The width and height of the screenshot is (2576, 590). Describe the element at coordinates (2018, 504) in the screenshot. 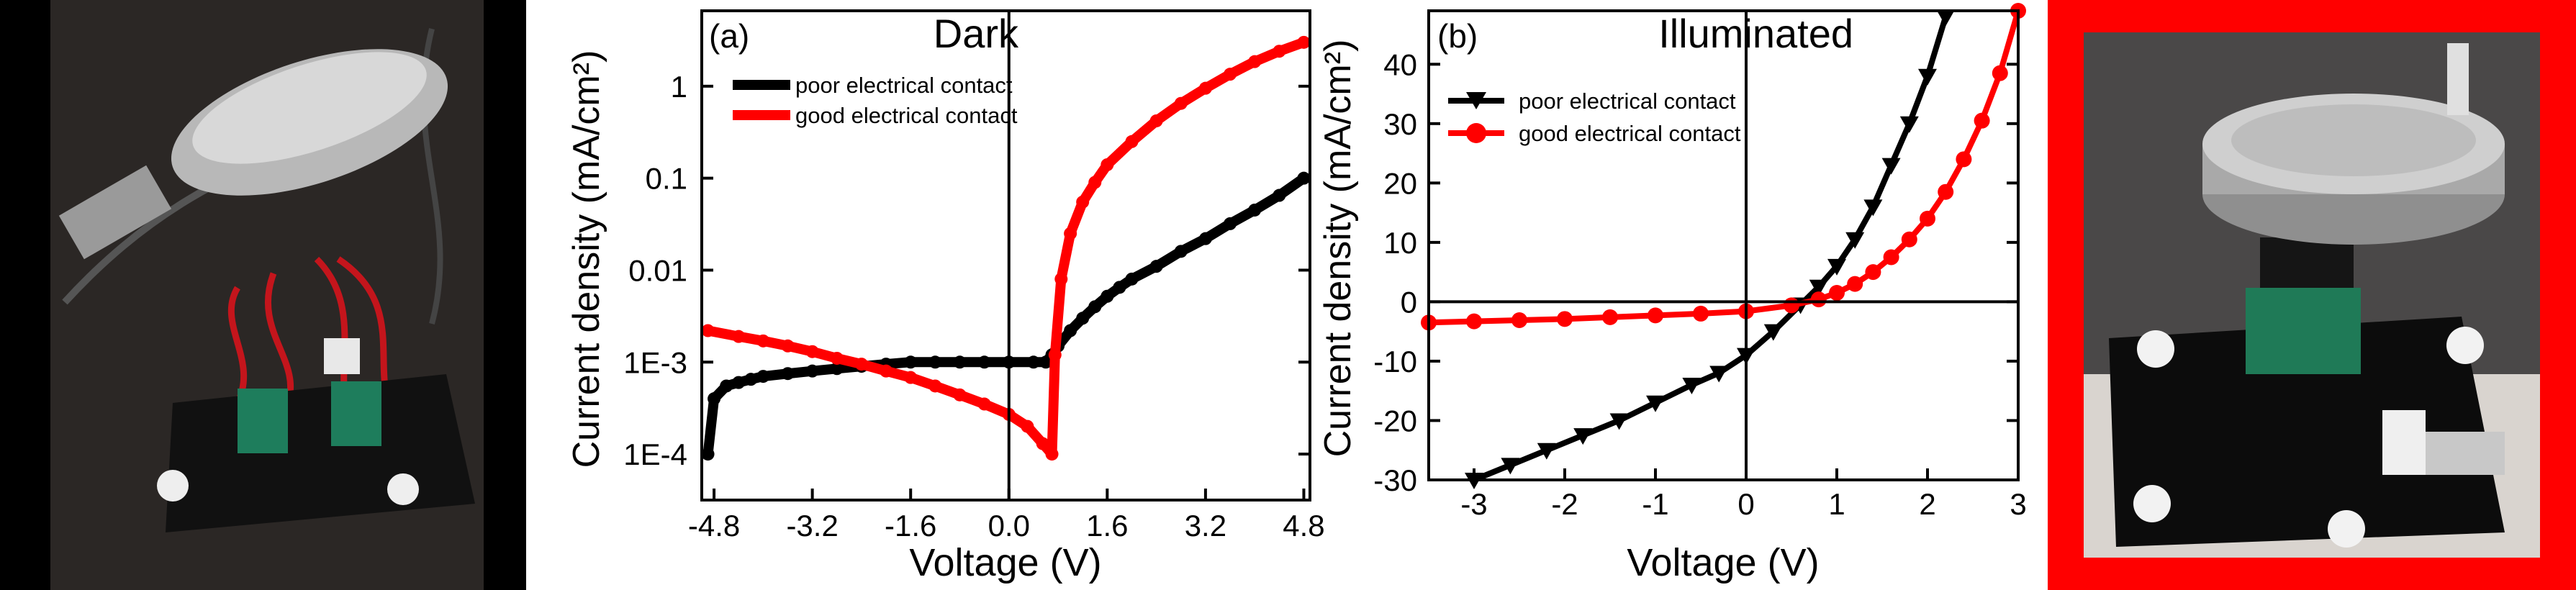

I see `chart-b-x-tick-label: 3` at that location.